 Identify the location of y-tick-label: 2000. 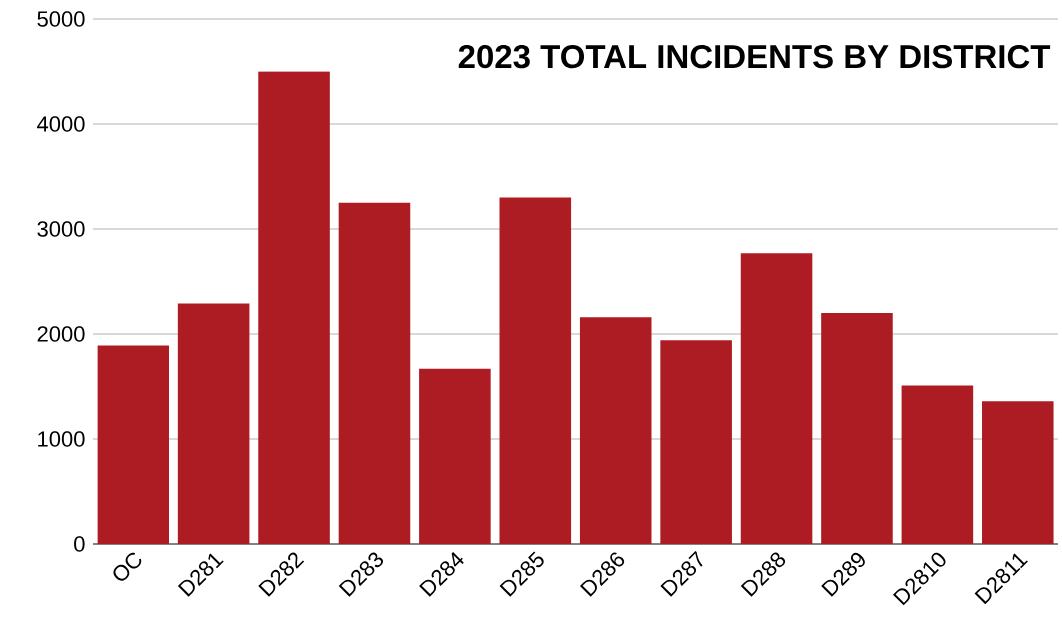
(61, 334).